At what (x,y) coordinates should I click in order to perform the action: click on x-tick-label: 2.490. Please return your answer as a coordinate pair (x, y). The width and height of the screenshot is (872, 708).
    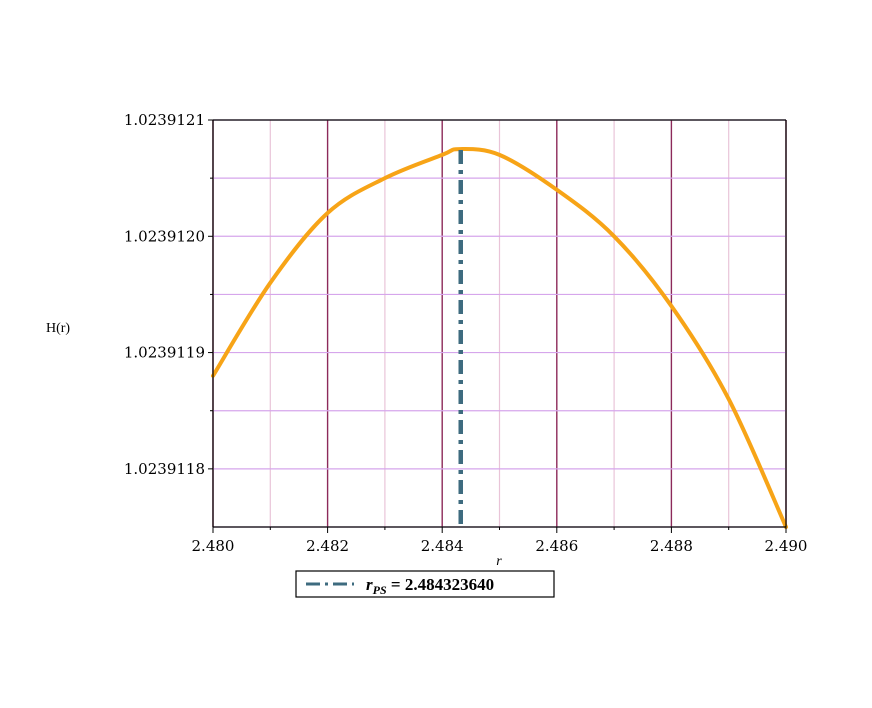
    Looking at the image, I should click on (786, 546).